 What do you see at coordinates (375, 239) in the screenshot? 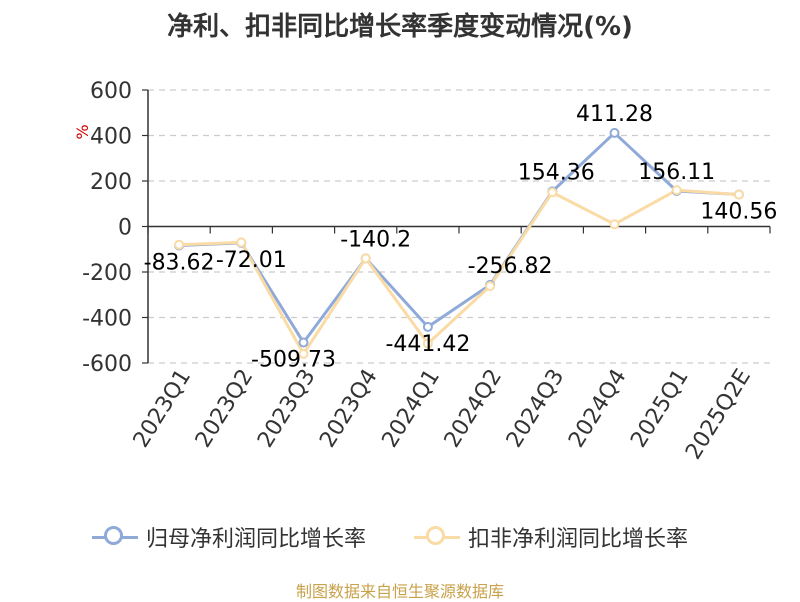
I see `data-label: -140.2` at bounding box center [375, 239].